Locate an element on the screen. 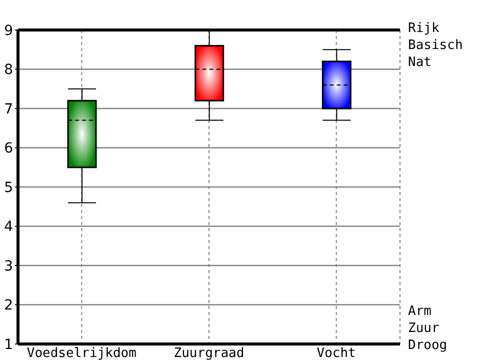  y-tick-label: 2 is located at coordinates (8, 306).